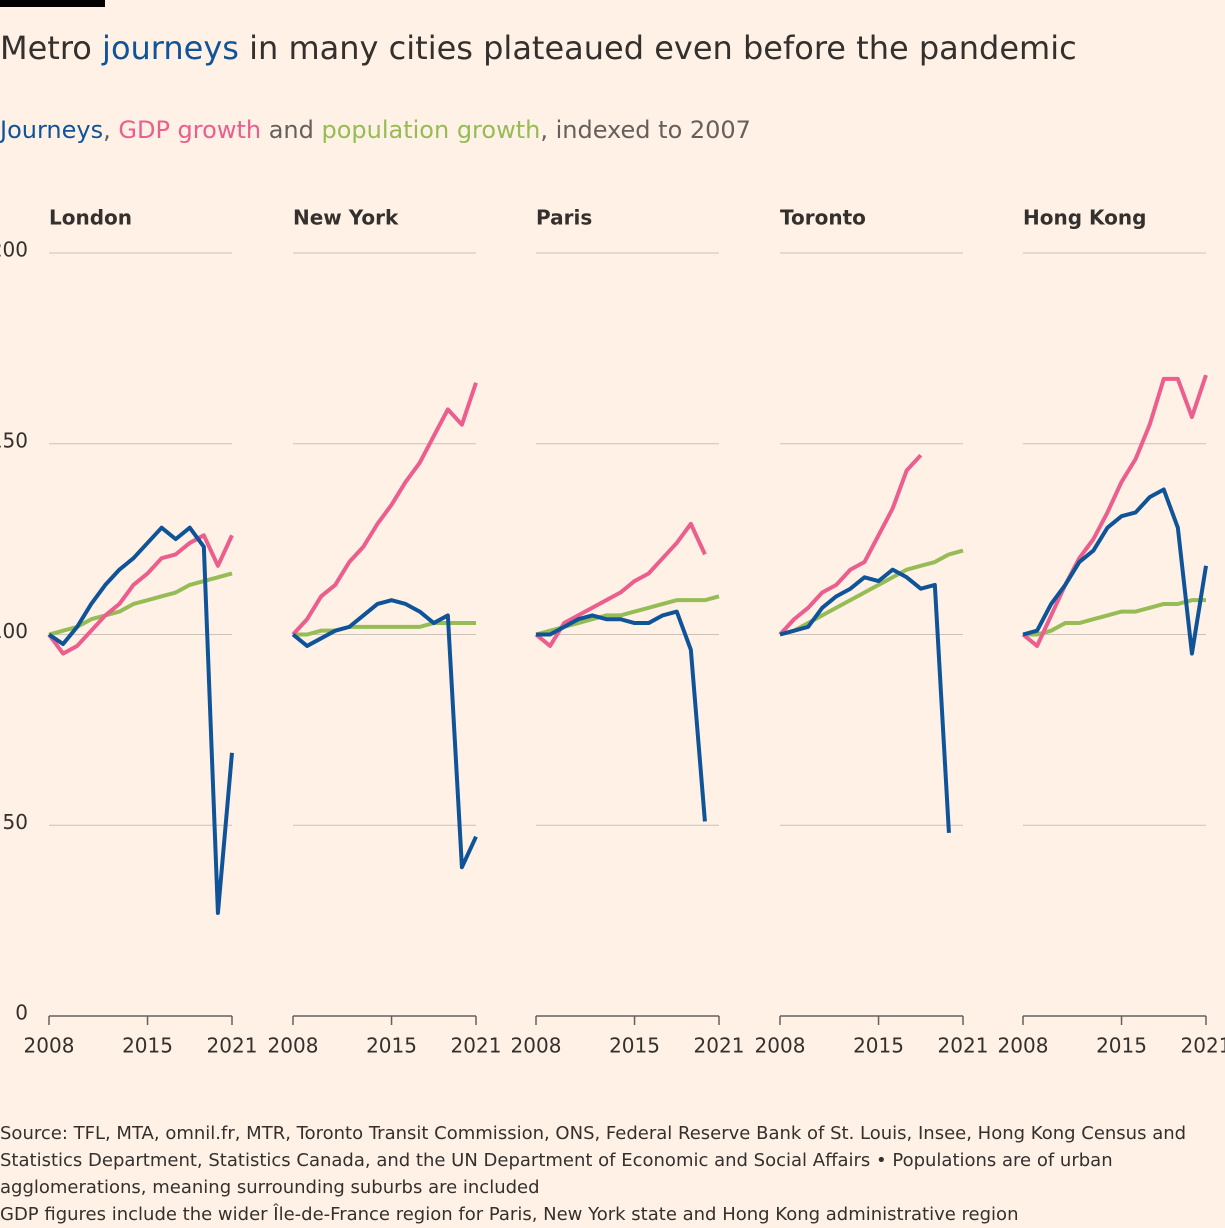 This screenshot has height=1228, width=1225. Describe the element at coordinates (14, 250) in the screenshot. I see `y-tick-label: 200` at that location.